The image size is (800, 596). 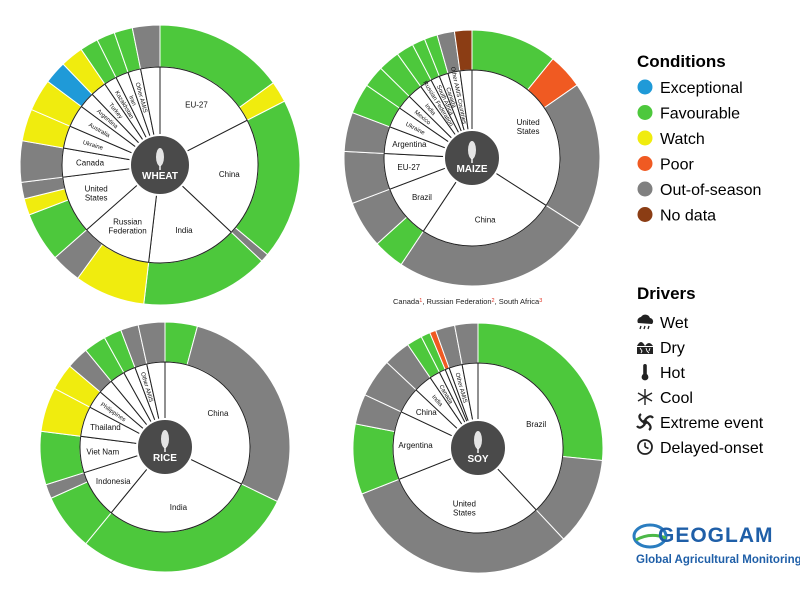 What do you see at coordinates (229, 174) in the screenshot?
I see `wheat-label-china: China` at bounding box center [229, 174].